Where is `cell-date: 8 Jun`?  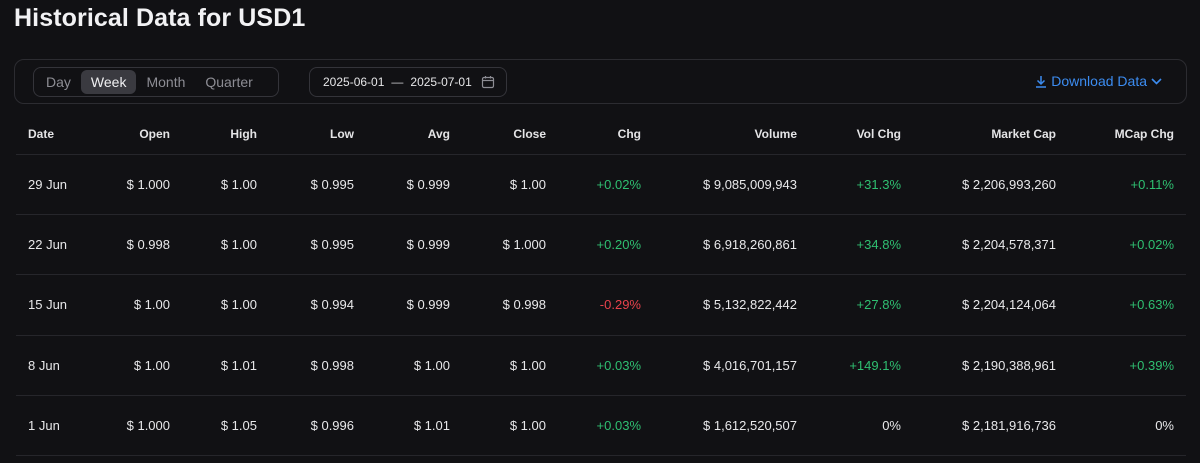
cell-date: 8 Jun is located at coordinates (55, 366).